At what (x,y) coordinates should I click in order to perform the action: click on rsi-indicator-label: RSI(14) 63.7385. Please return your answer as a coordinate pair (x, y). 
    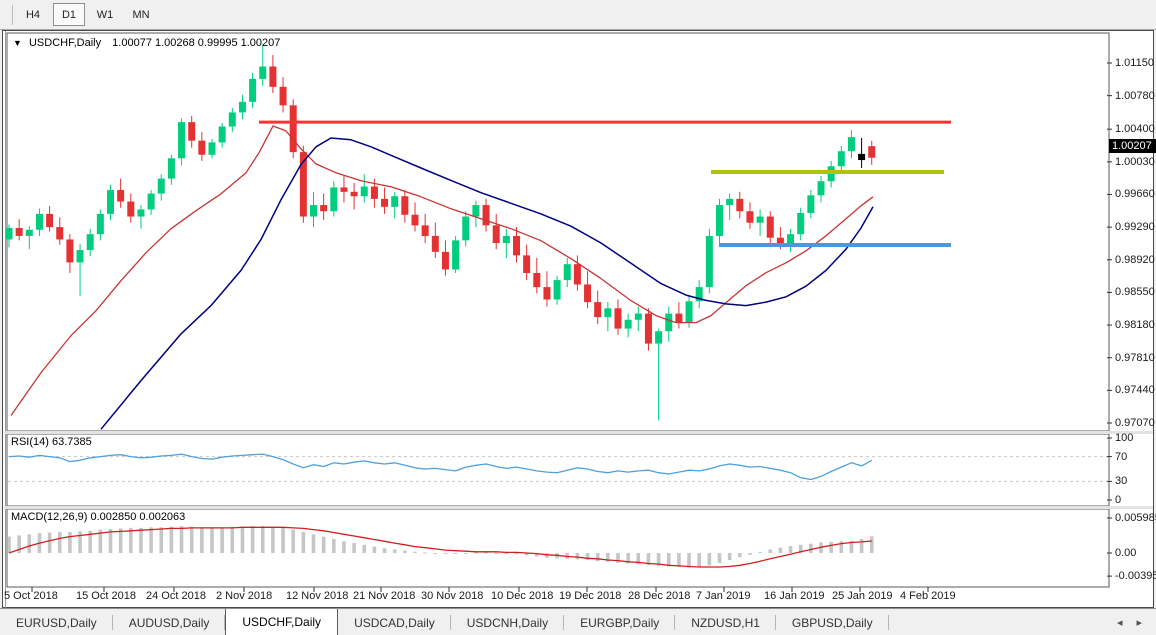
    Looking at the image, I should click on (51, 442).